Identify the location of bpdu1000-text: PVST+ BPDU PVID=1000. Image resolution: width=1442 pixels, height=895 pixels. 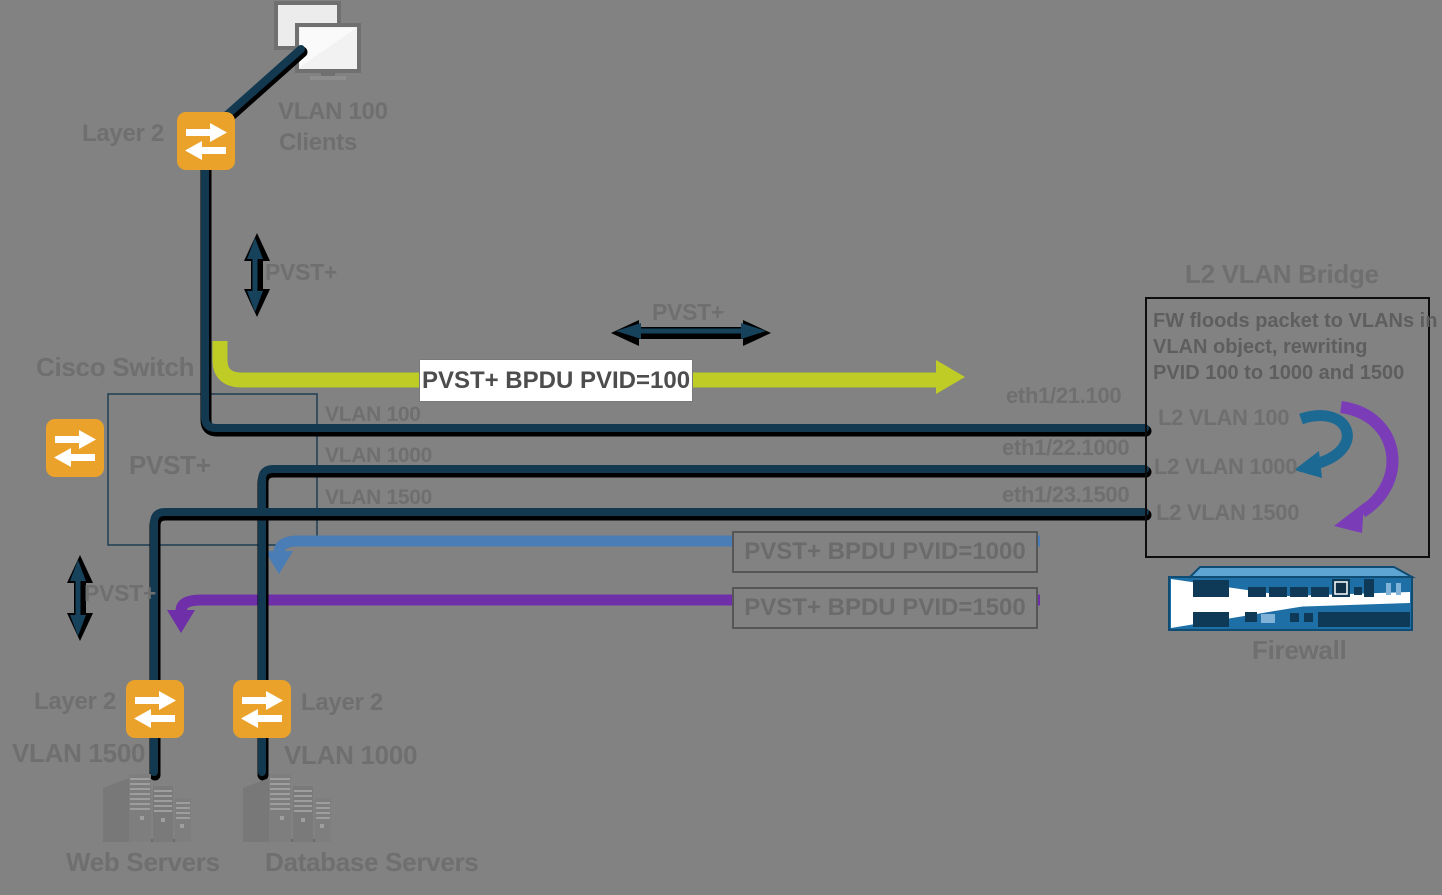
(885, 551).